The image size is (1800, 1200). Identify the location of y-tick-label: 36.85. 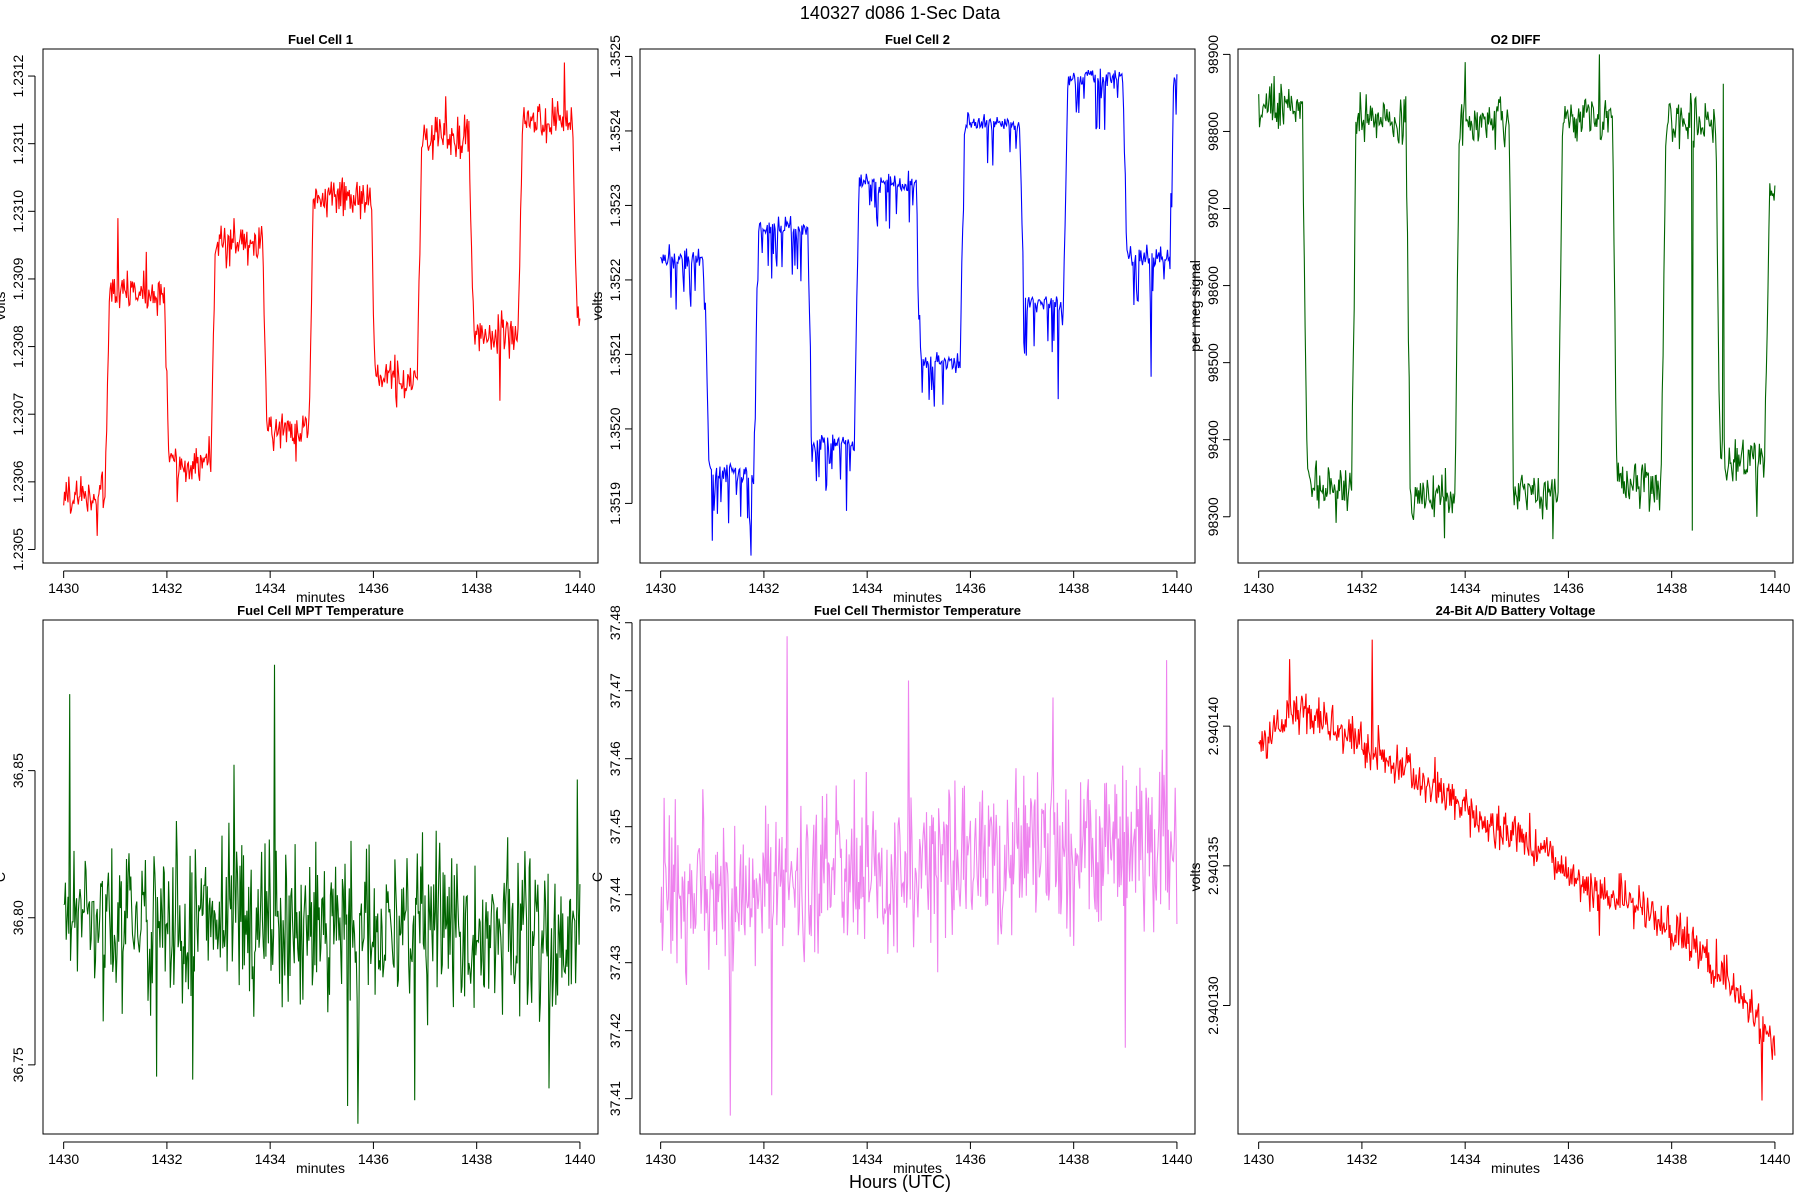
(18, 770).